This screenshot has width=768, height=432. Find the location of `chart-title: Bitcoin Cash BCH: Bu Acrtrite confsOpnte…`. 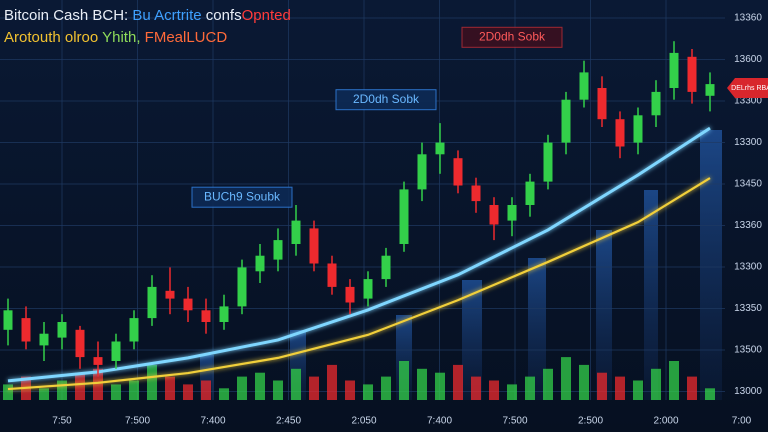

chart-title: Bitcoin Cash BCH: Bu Acrtrite confsOpnte… is located at coordinates (147, 15).